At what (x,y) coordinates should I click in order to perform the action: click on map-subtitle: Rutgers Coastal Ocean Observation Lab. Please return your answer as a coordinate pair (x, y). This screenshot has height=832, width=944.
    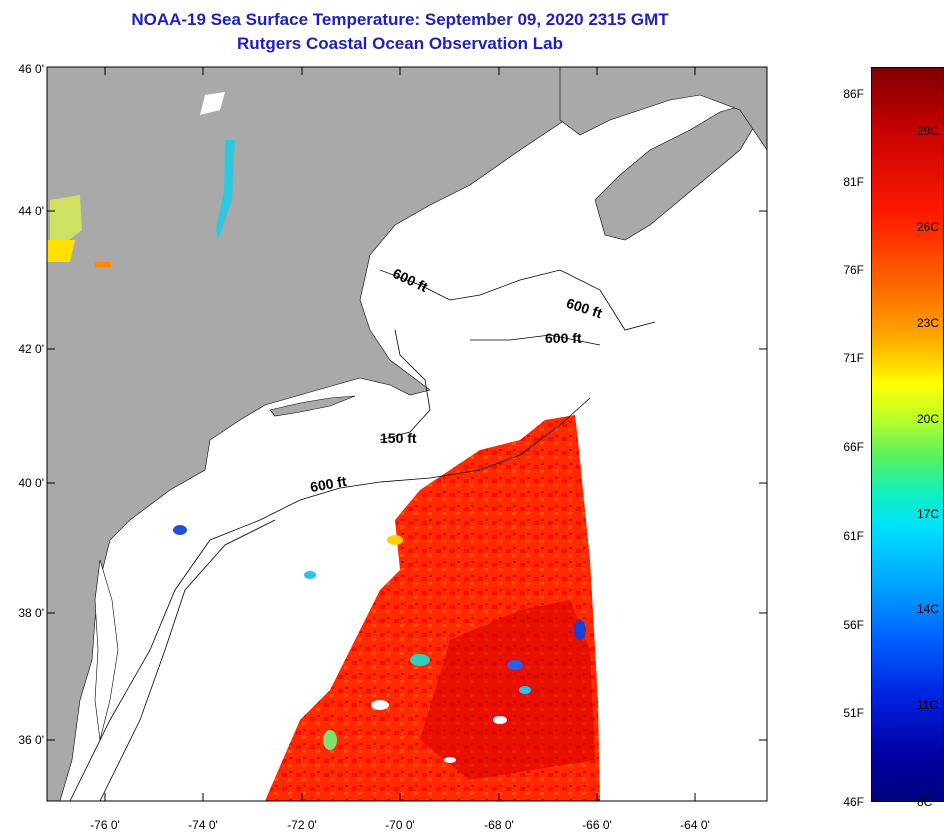
    Looking at the image, I should click on (400, 43).